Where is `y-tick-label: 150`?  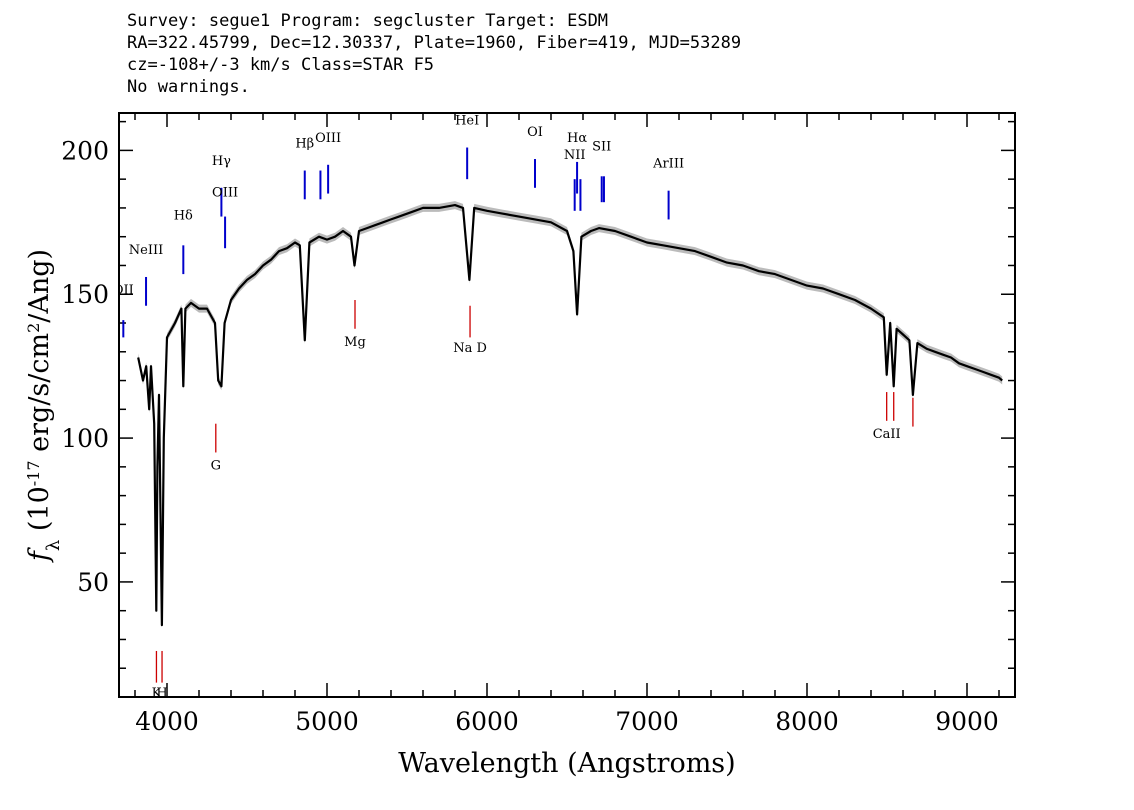 y-tick-label: 150 is located at coordinates (85, 294).